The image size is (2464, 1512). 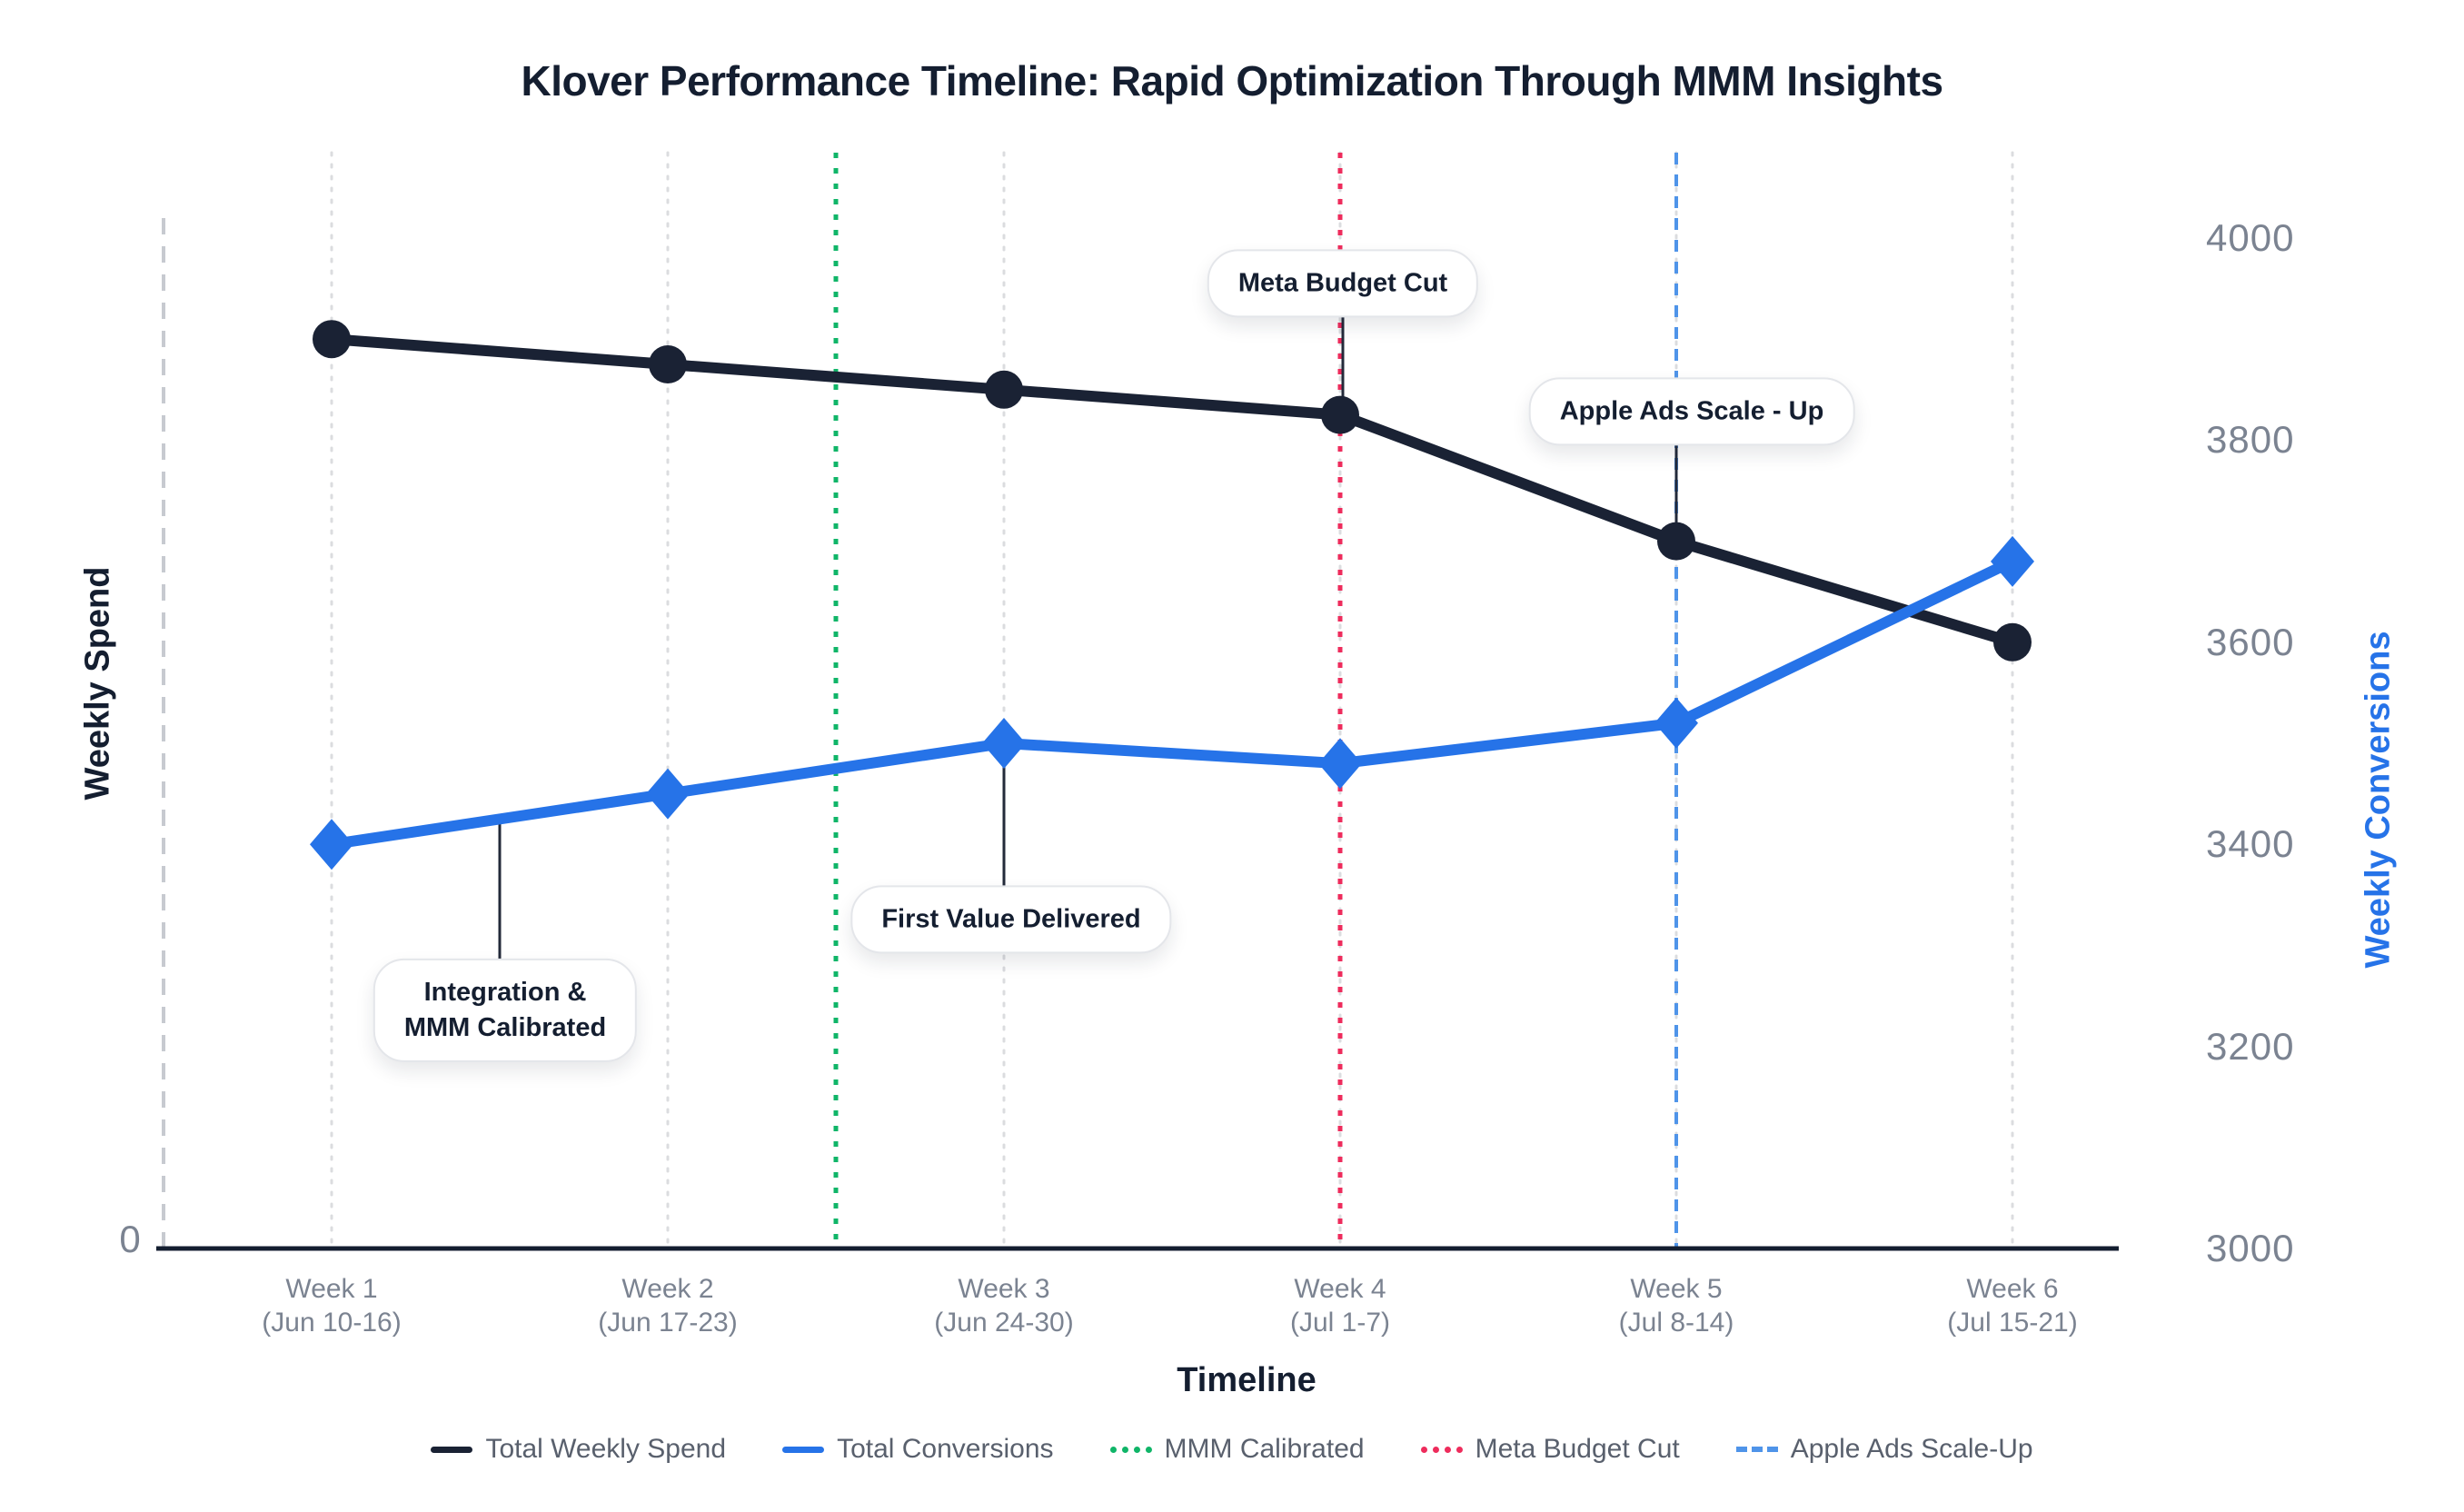 I want to click on legend-item-total-weekly-spend: Total Weekly Spend, so click(x=579, y=1449).